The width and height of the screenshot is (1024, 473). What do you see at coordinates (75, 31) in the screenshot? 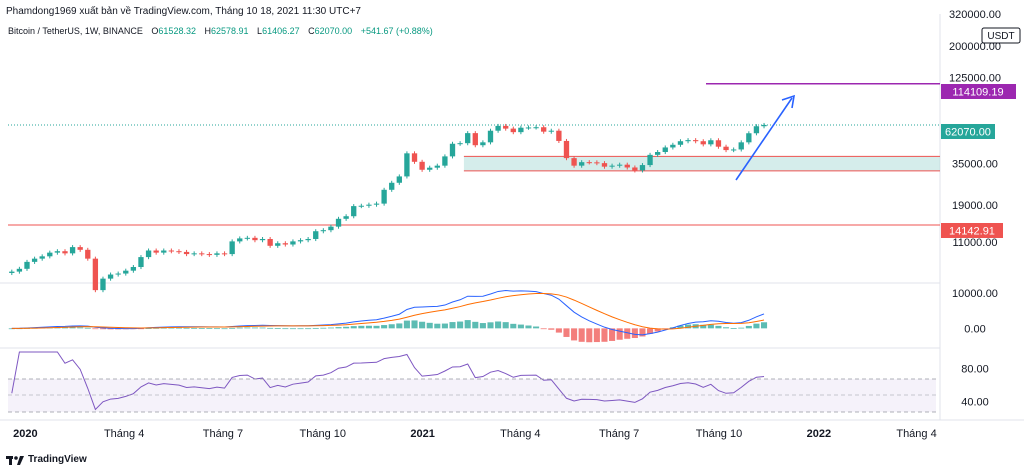
I see `symbol-name: Bitcoin / TetherUS, 1W, BINANCE` at bounding box center [75, 31].